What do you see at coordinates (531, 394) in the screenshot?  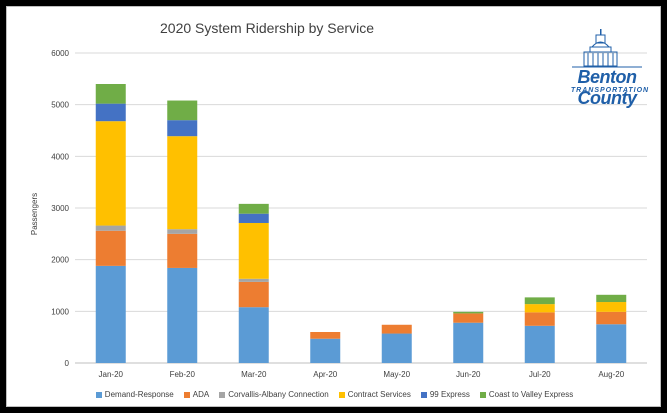 I see `legend-label: Coast to Valley Express` at bounding box center [531, 394].